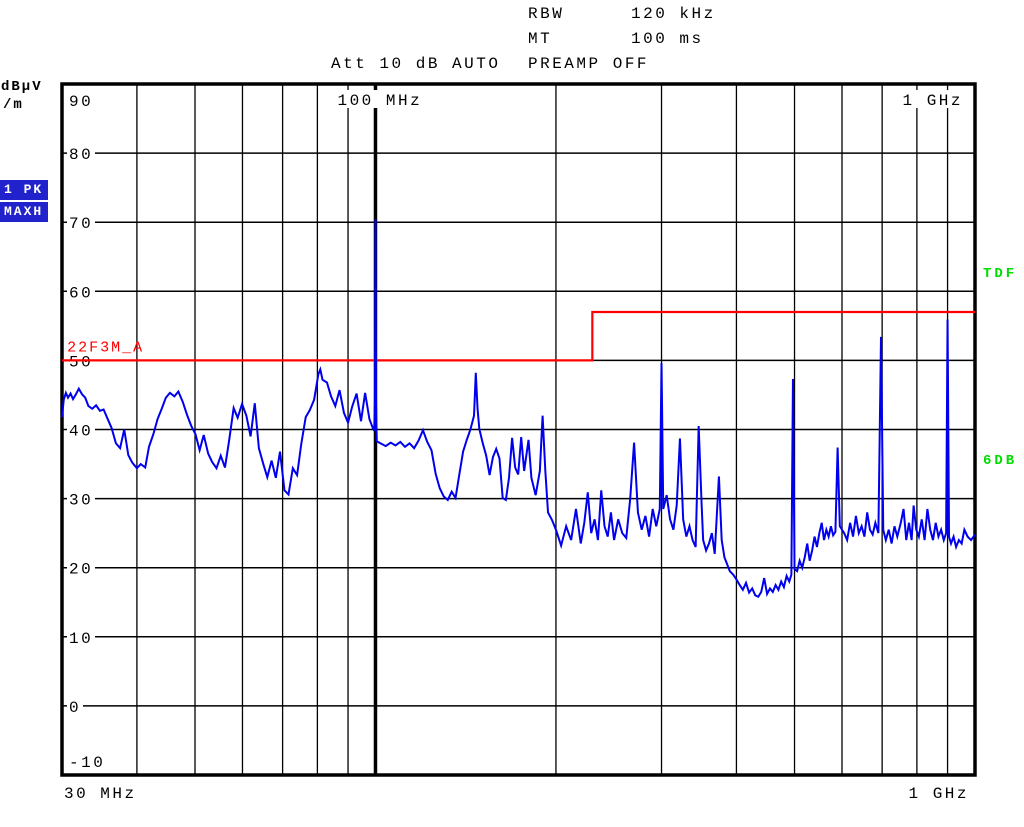  I want to click on y-axis-label: 90, so click(81, 102).